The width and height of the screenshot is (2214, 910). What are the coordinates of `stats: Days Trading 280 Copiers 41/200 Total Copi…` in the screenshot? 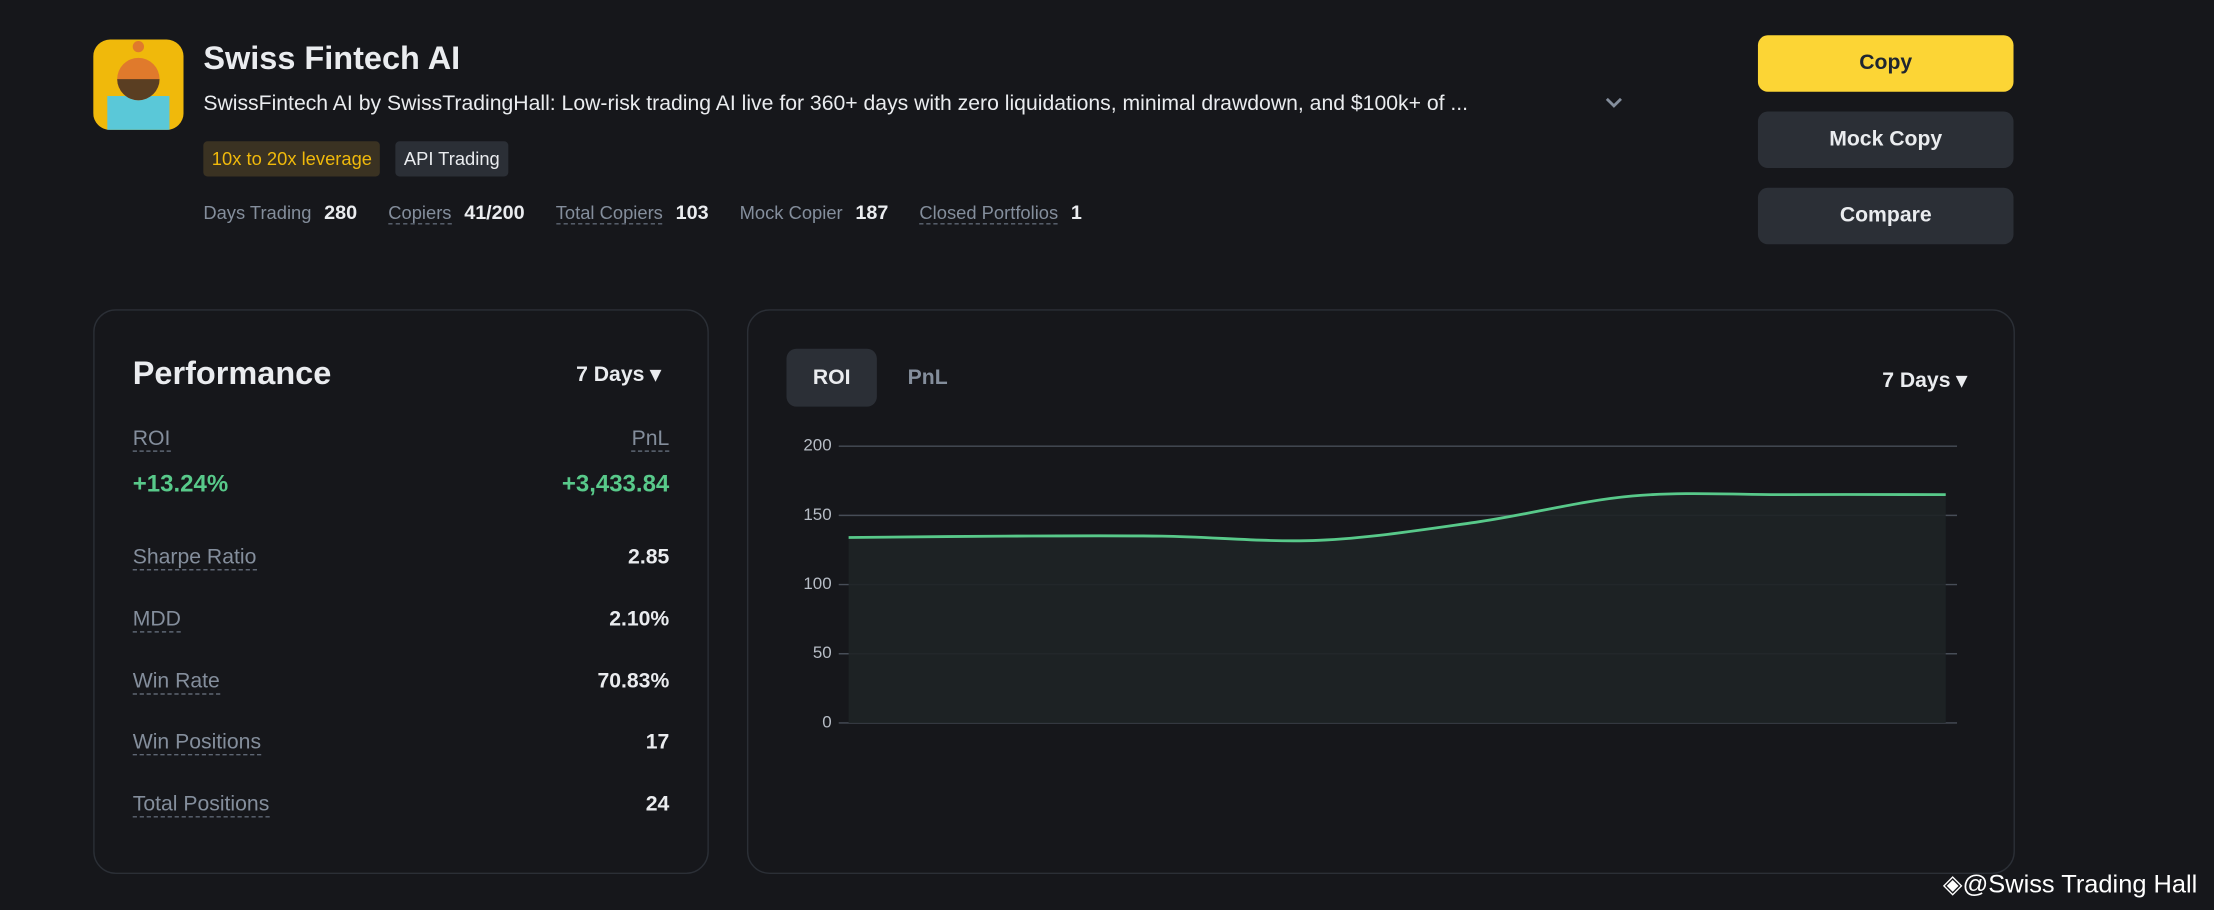 It's located at (642, 212).